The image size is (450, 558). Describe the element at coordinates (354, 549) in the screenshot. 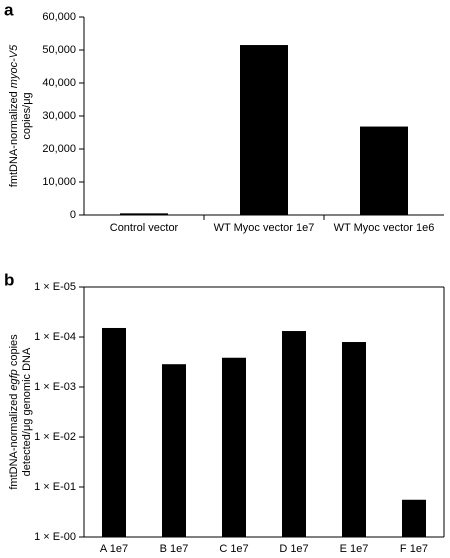

I see `x-tick-label: E 1e7` at that location.